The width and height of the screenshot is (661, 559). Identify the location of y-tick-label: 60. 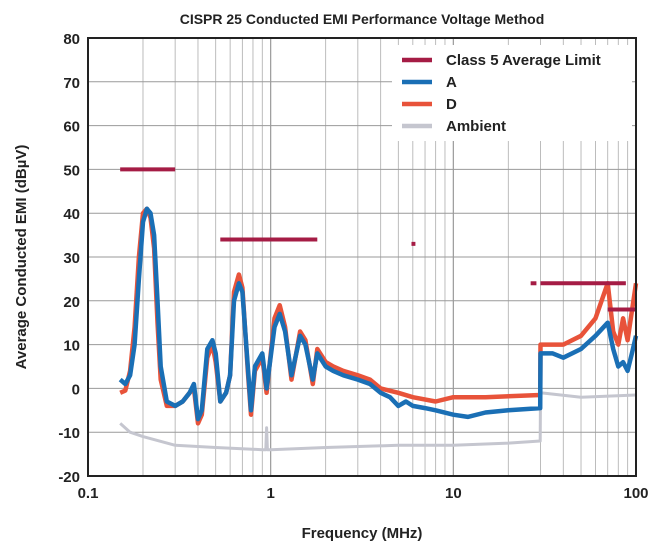
(71, 127).